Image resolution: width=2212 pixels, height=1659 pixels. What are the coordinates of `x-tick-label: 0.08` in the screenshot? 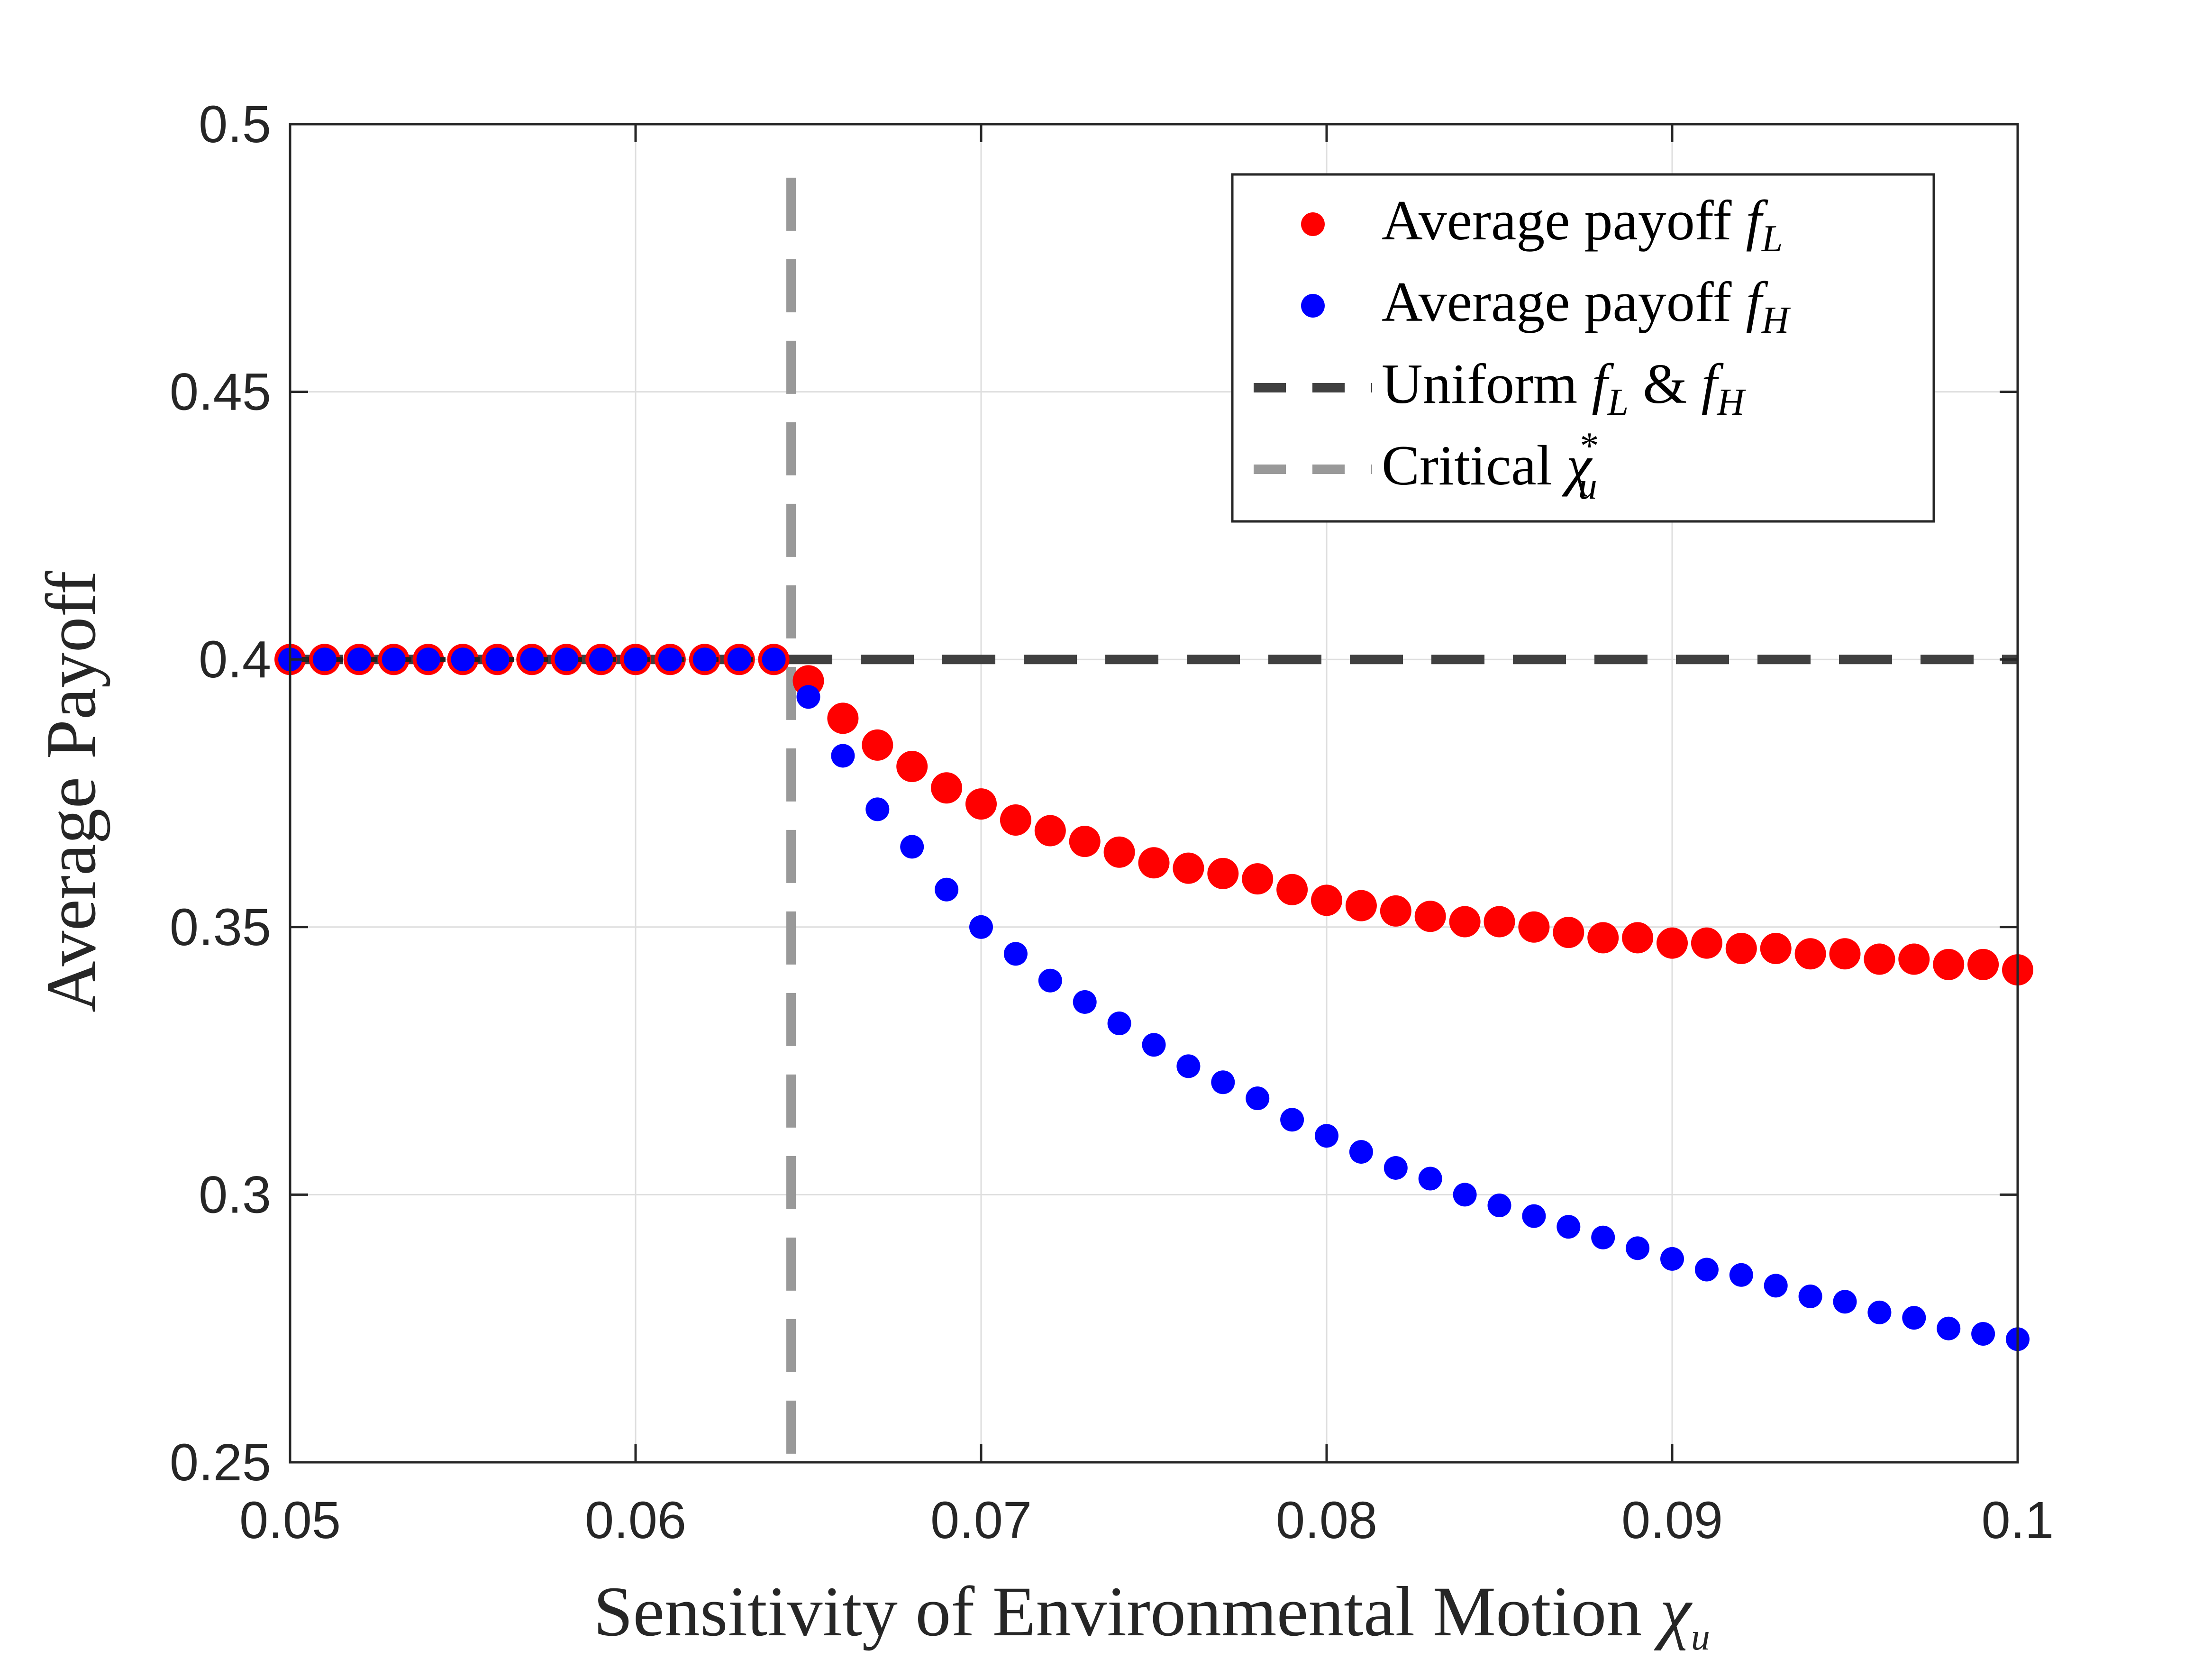 It's located at (1326, 1520).